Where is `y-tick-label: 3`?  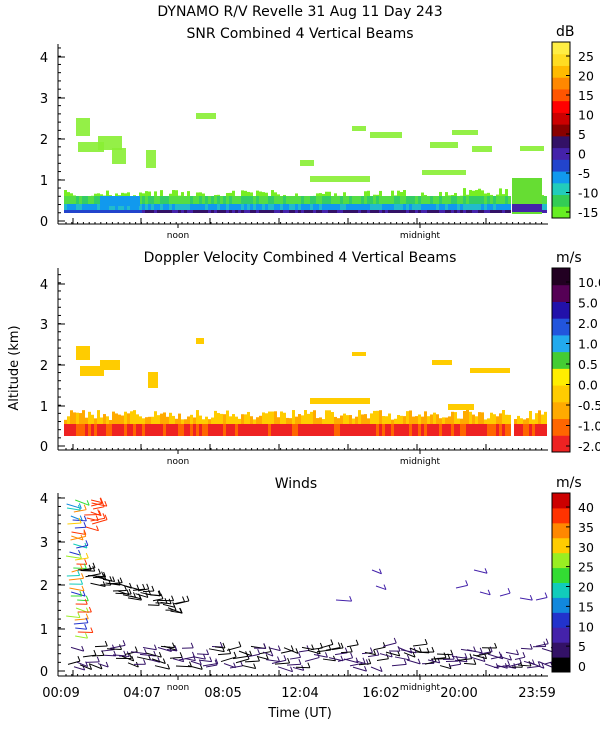 y-tick-label: 3 is located at coordinates (44, 543).